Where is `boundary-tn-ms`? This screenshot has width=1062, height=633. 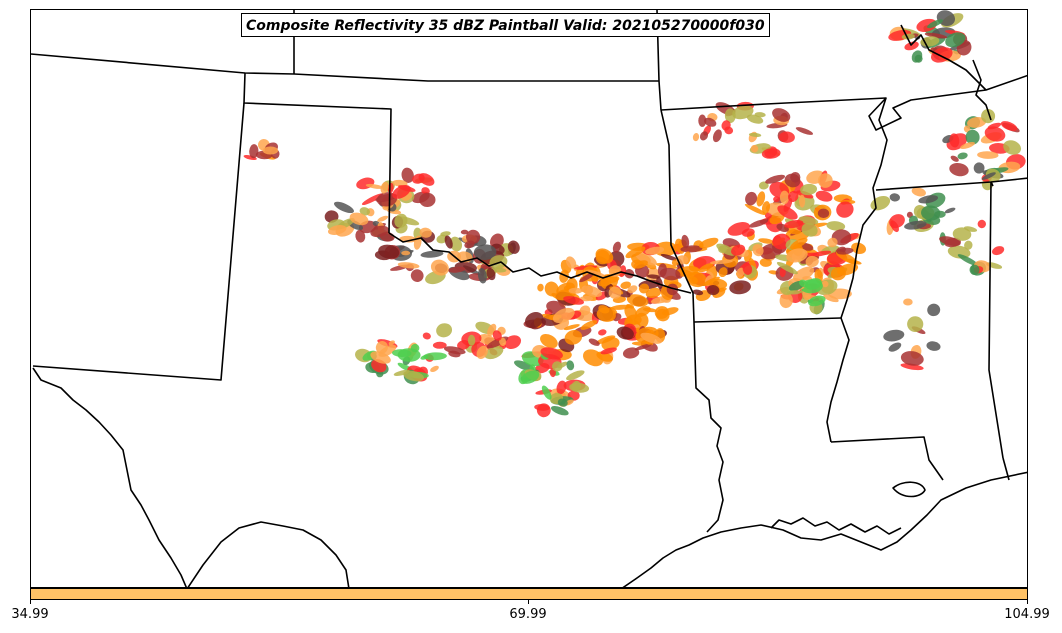
boundary-tn-ms is located at coordinates (951, 184).